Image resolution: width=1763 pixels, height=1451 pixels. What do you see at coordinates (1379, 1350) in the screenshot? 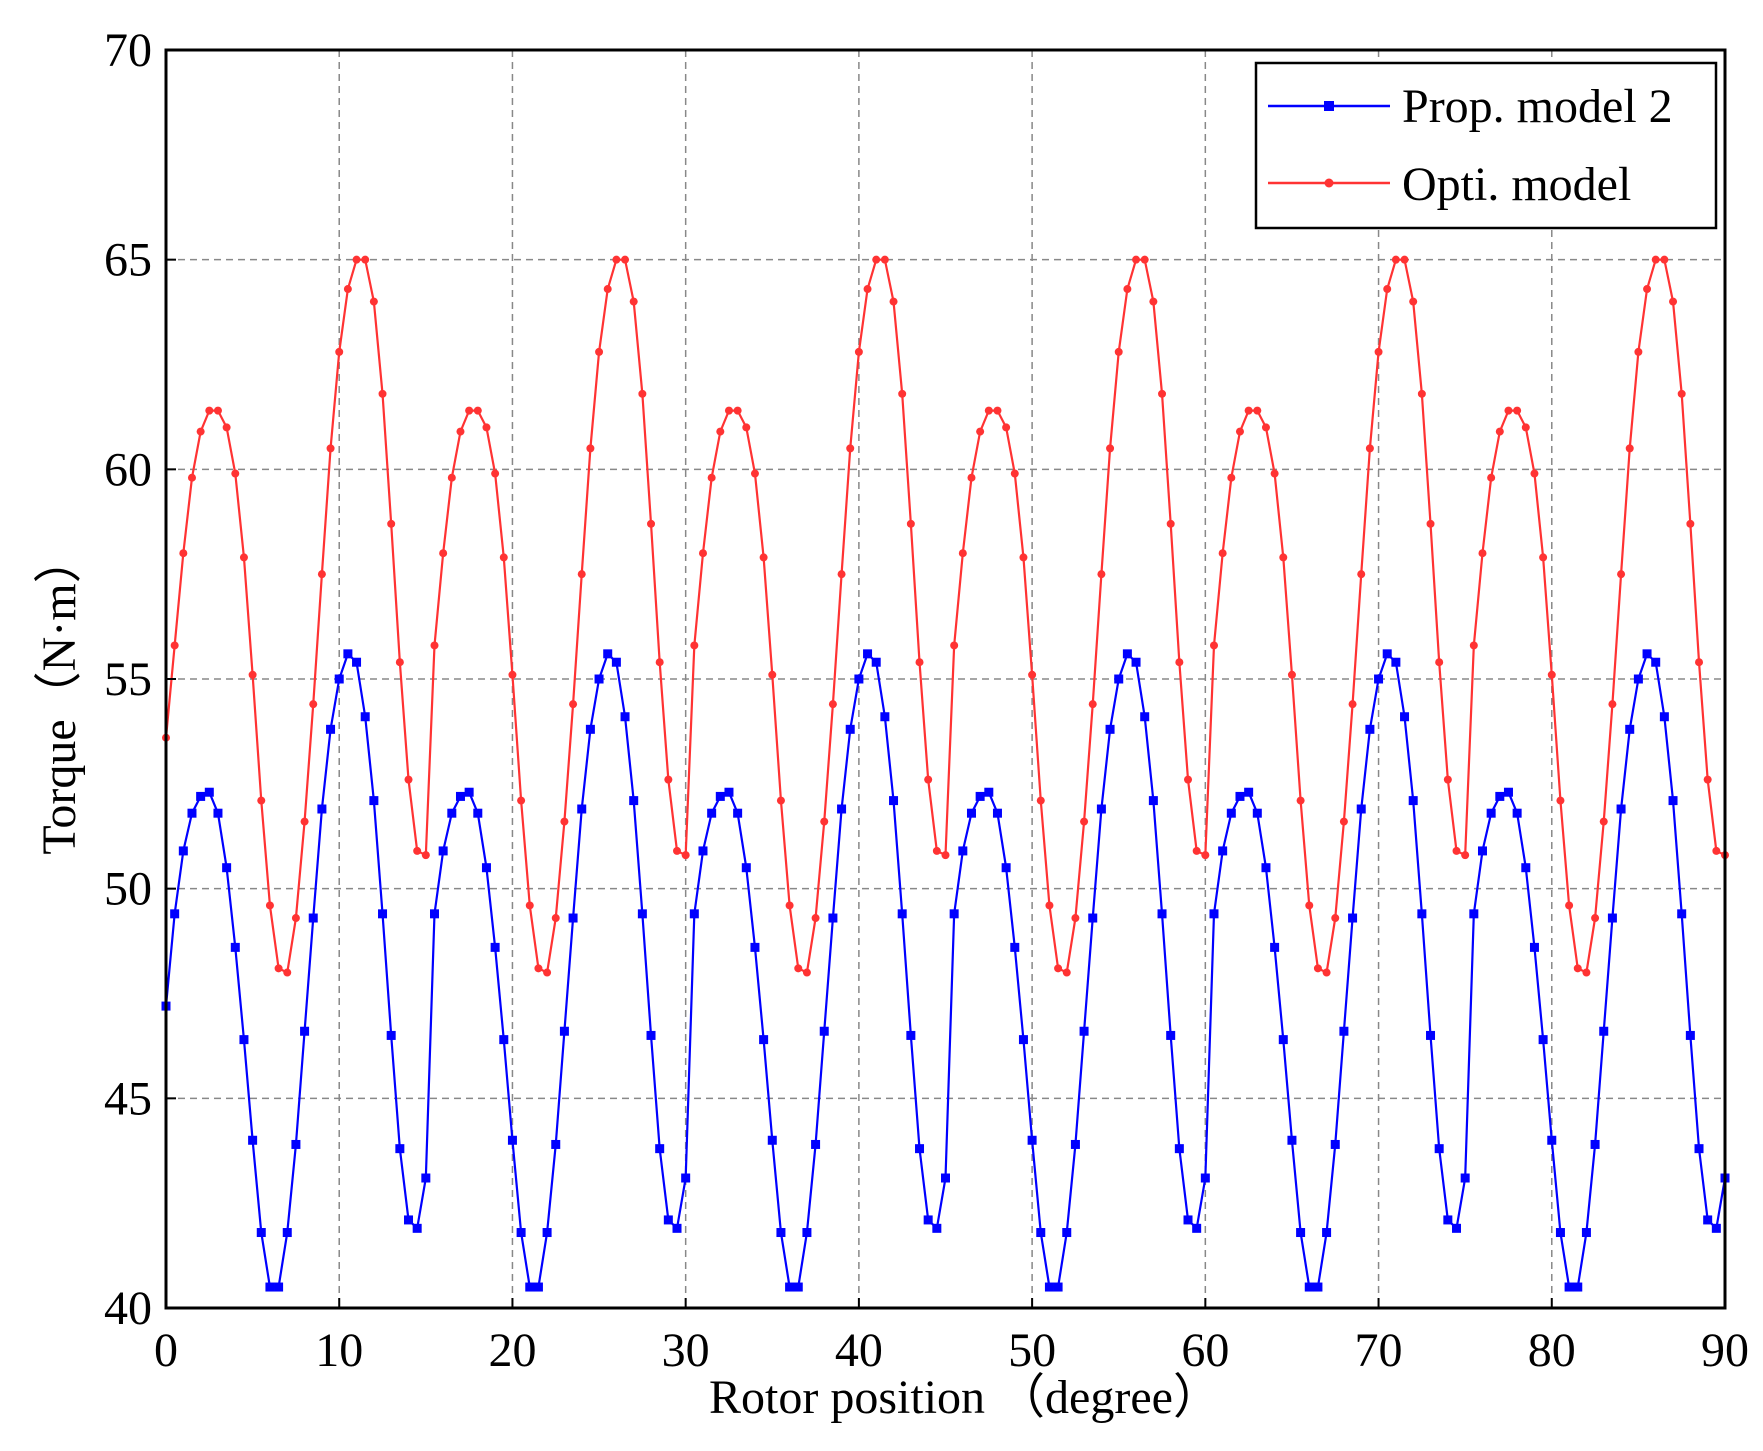
I see `x-tick-label: 70` at bounding box center [1379, 1350].